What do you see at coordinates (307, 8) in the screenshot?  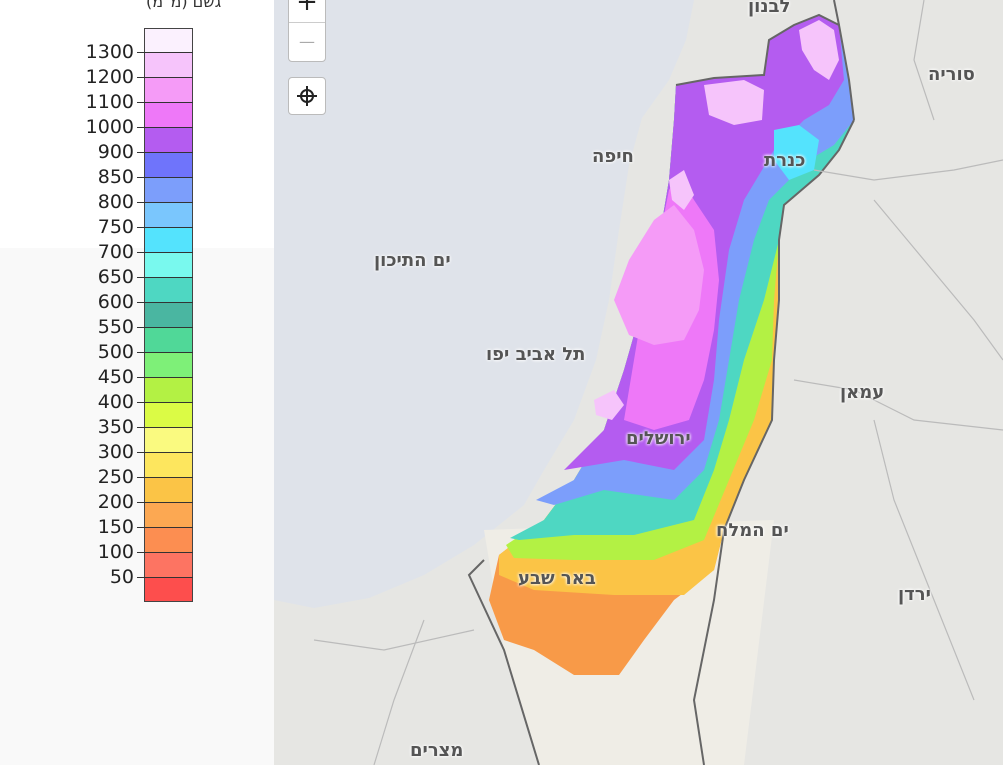 I see `zoom-in-button: +` at bounding box center [307, 8].